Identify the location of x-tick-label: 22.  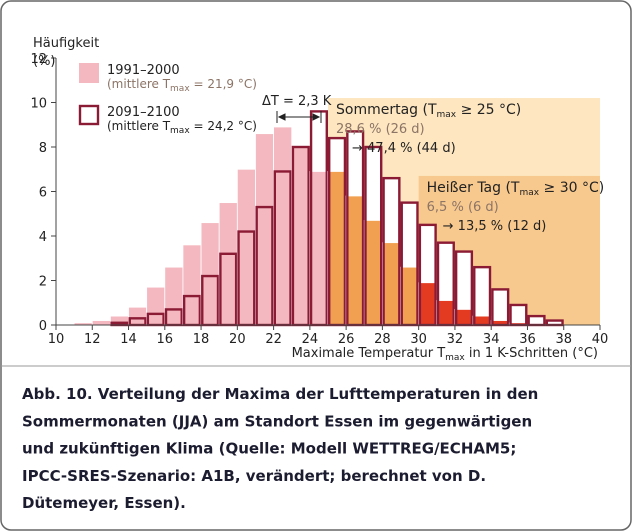
(273, 339).